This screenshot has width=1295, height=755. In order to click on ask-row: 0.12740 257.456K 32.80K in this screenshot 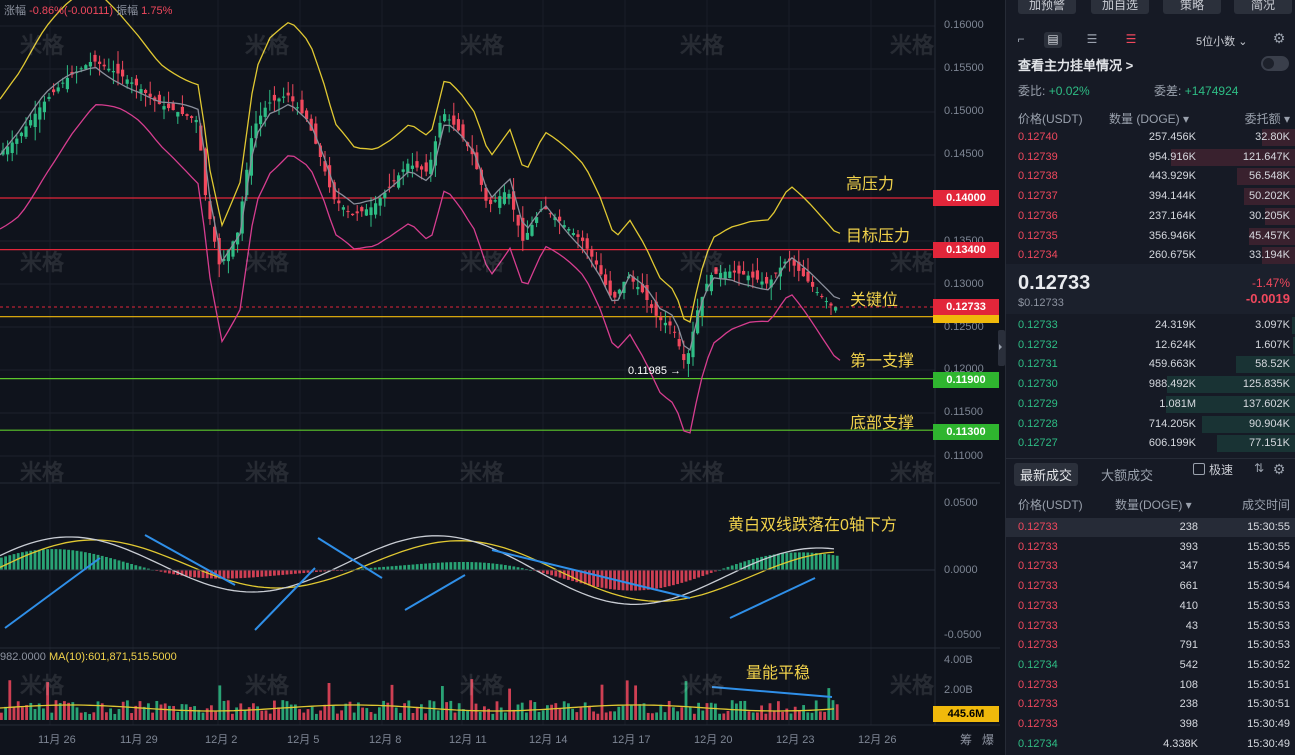, I will do `click(1150, 137)`.